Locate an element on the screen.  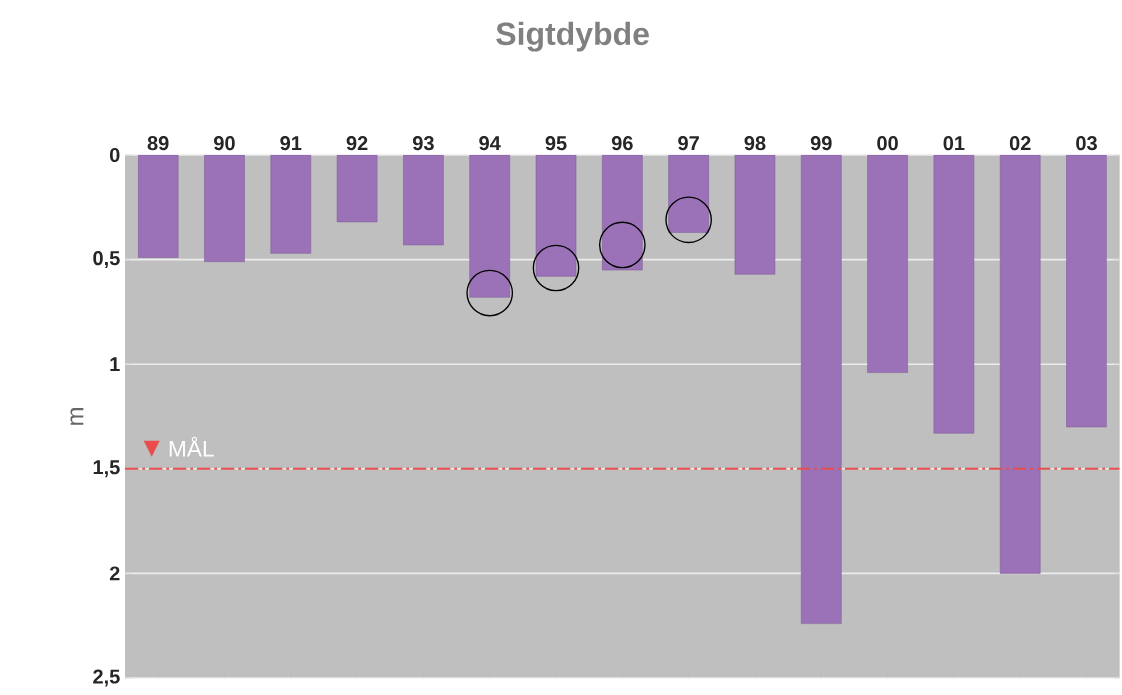
y-tick-label: 2,5 is located at coordinates (106, 678).